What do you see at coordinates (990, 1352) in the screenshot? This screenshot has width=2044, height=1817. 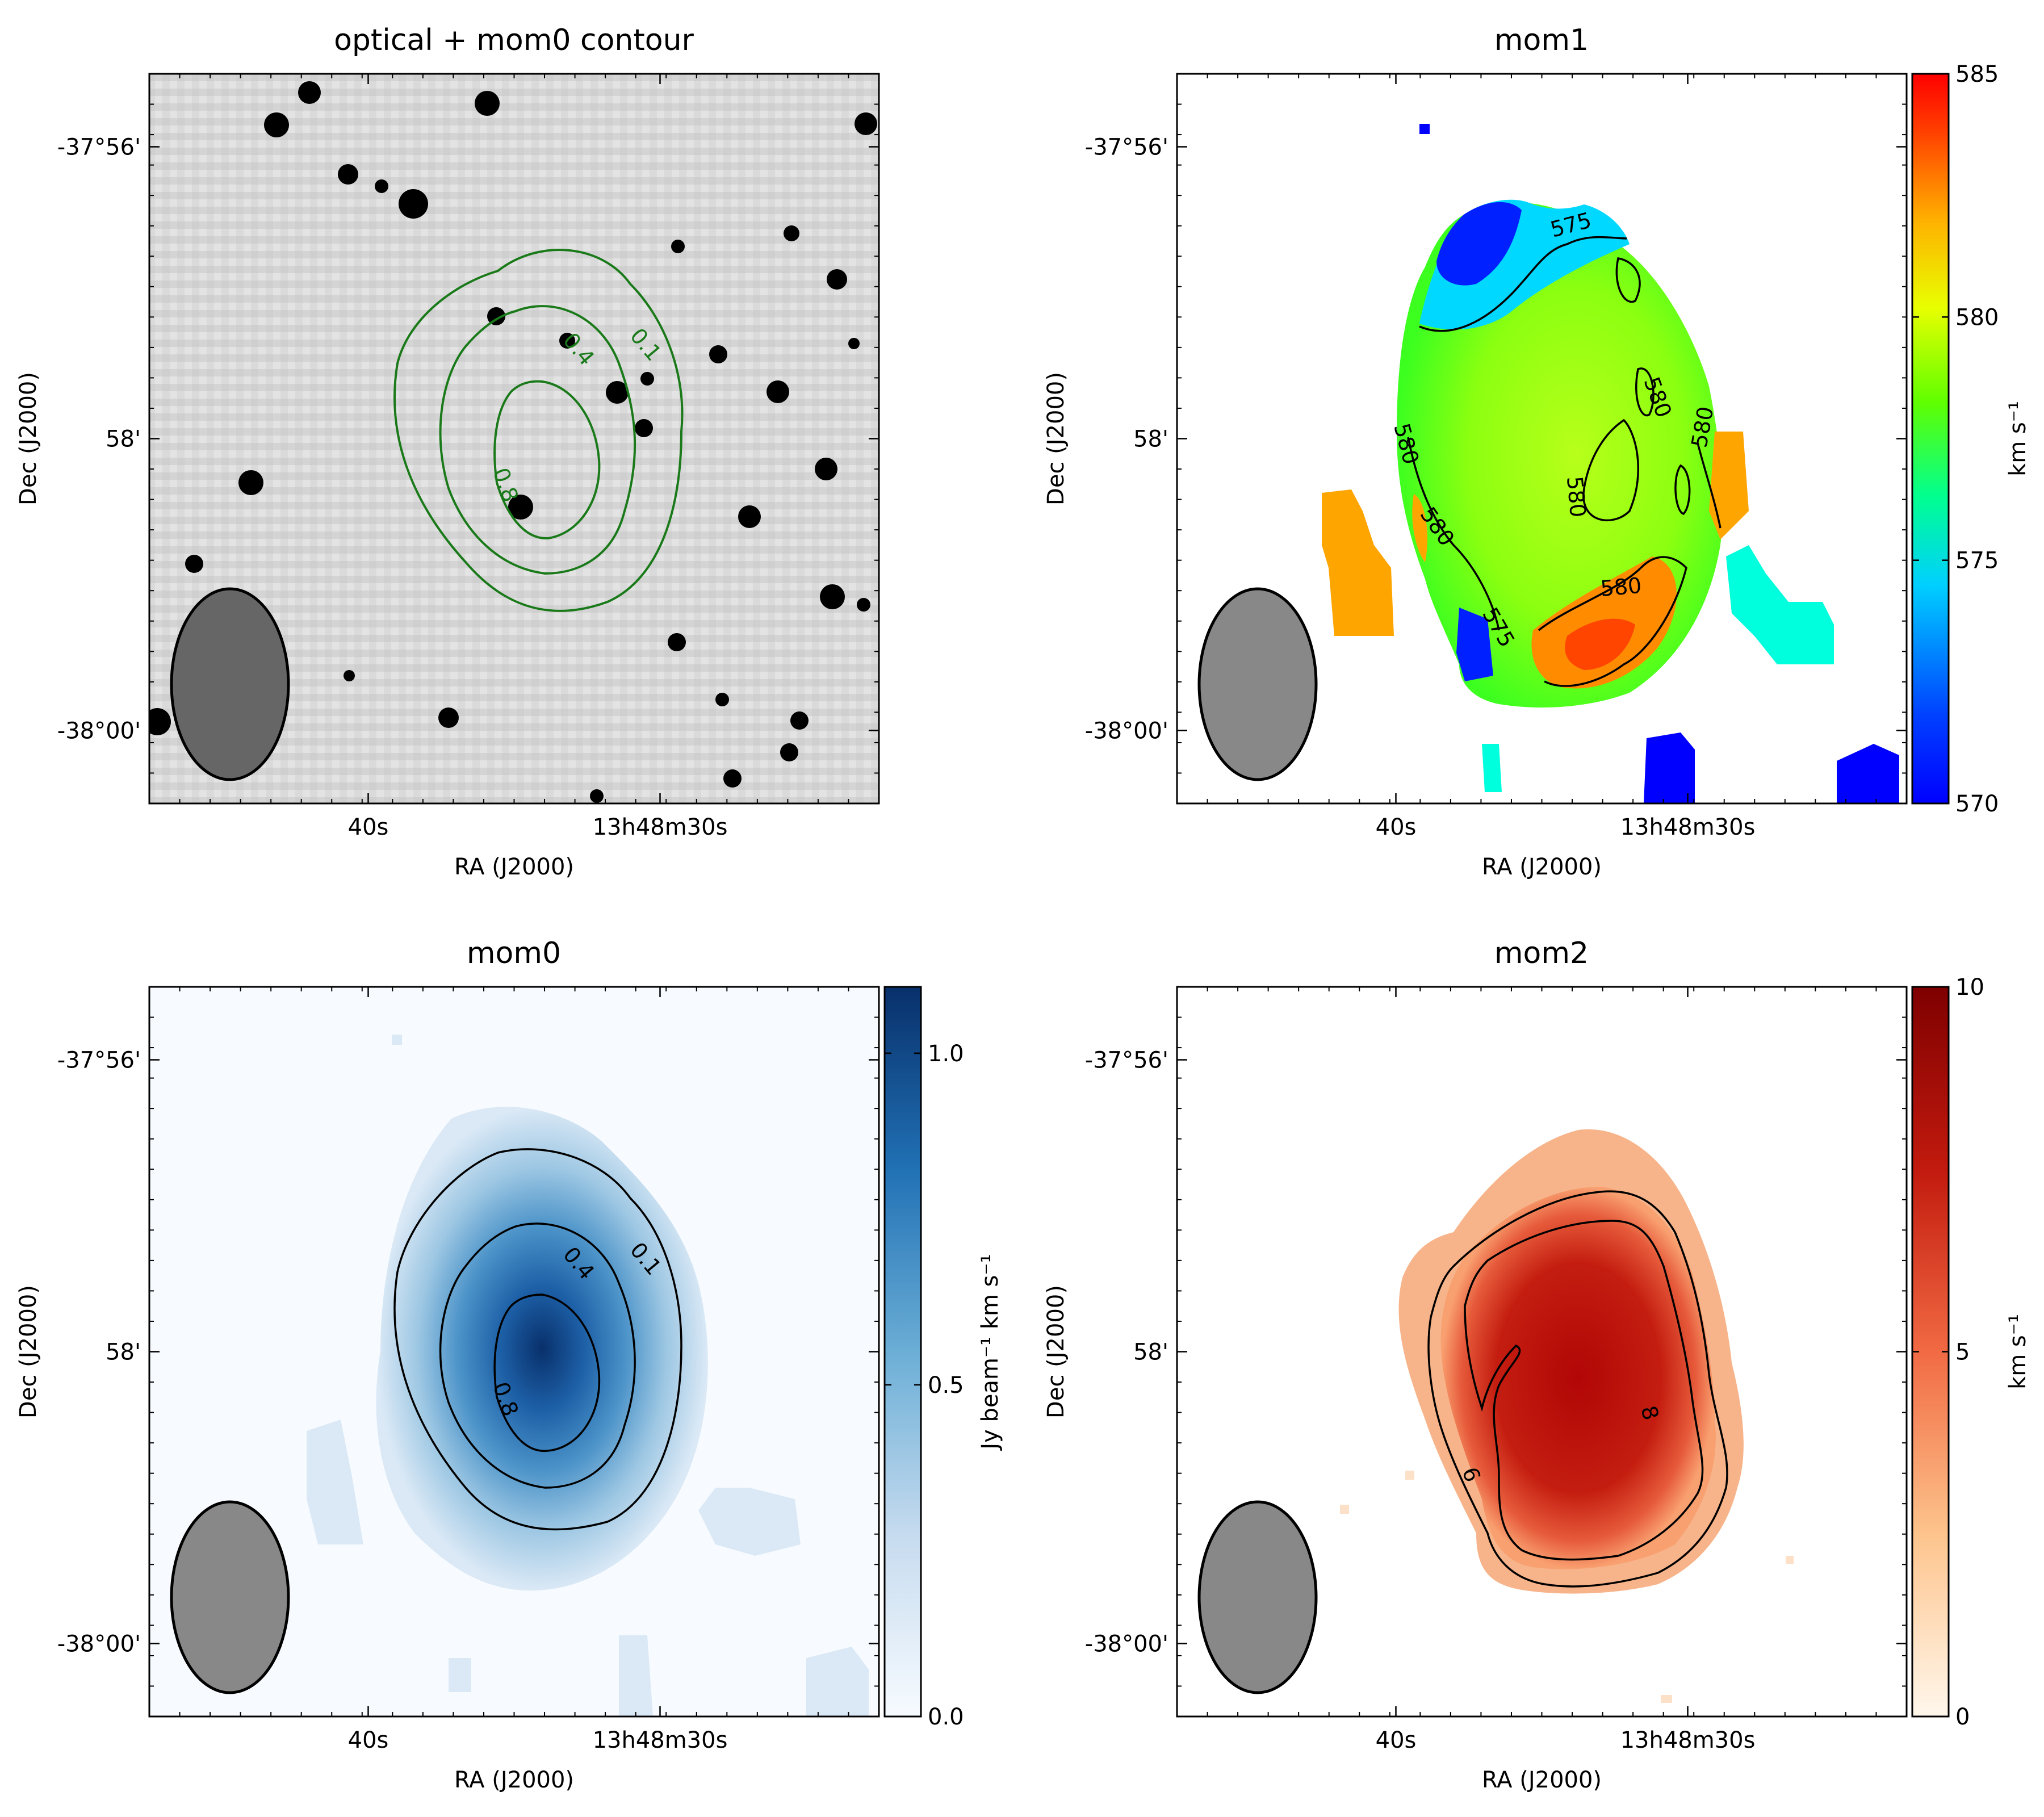 I see `colorbar-label: Jy beam⁻¹ km s⁻¹` at bounding box center [990, 1352].